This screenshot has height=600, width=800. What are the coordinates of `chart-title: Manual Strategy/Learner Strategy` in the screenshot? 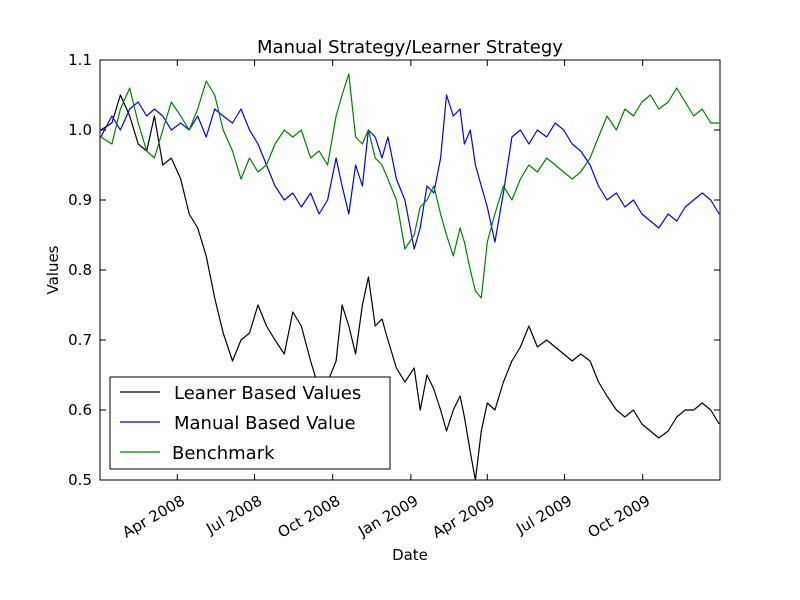 It's located at (410, 47).